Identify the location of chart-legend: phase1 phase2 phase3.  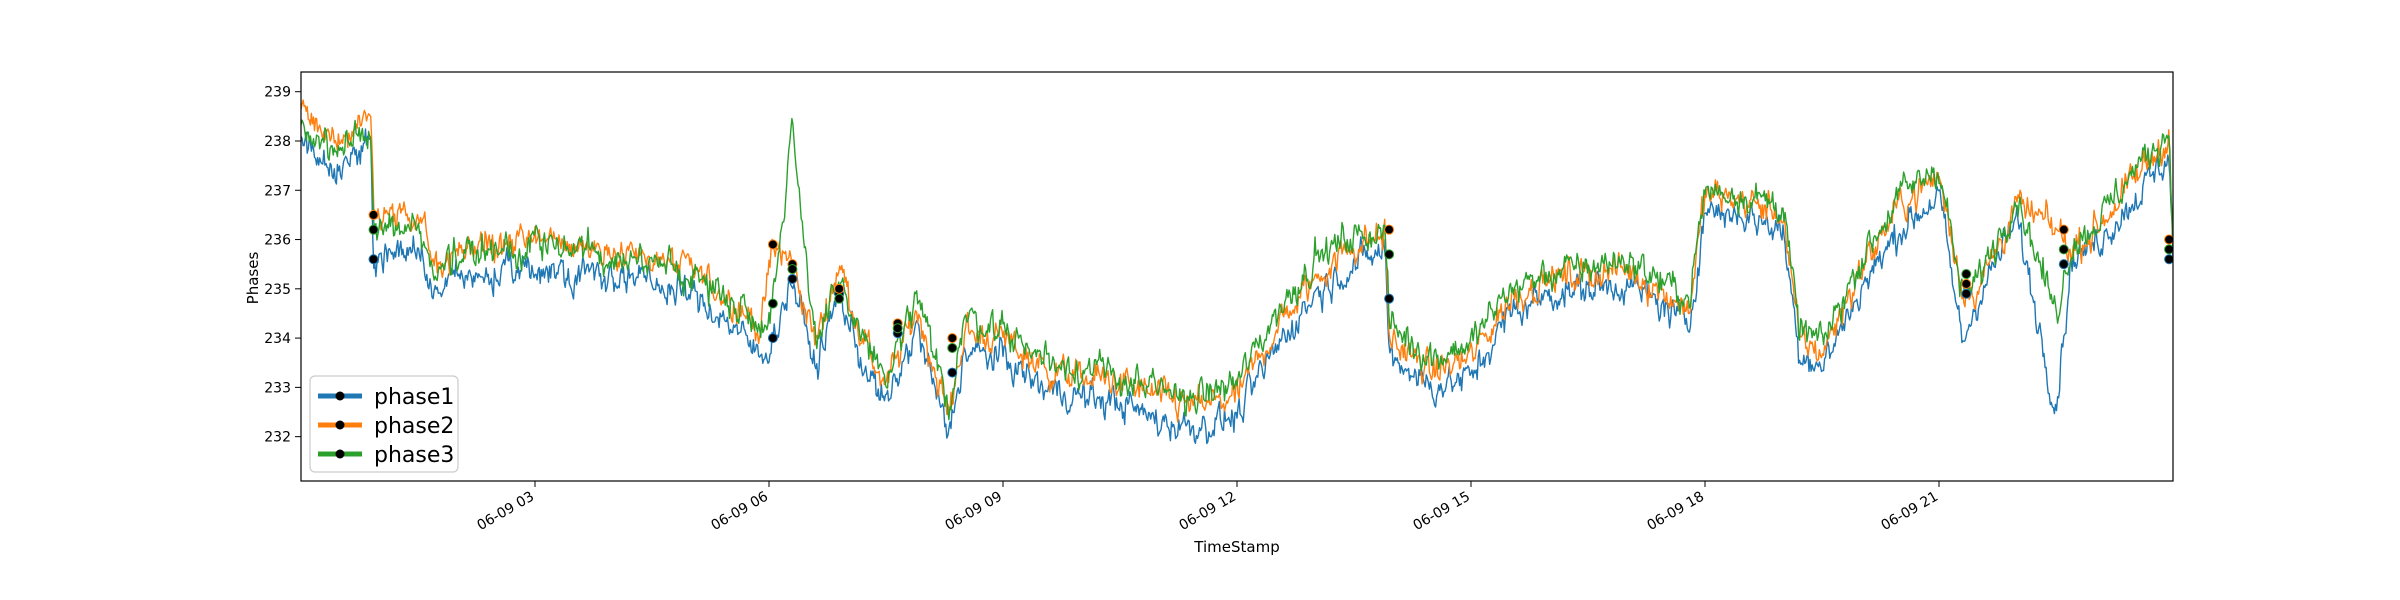
(384, 424).